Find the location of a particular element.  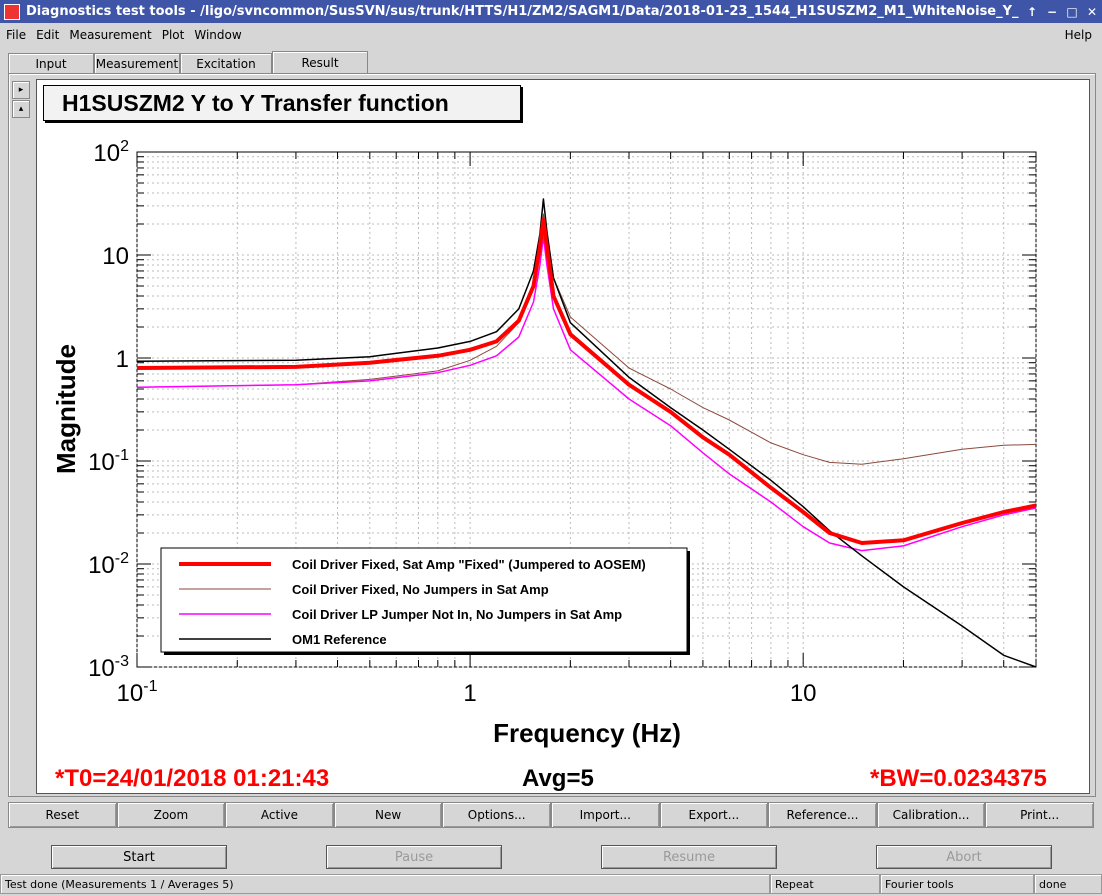

expand-up-icon: ▴ is located at coordinates (21, 109).